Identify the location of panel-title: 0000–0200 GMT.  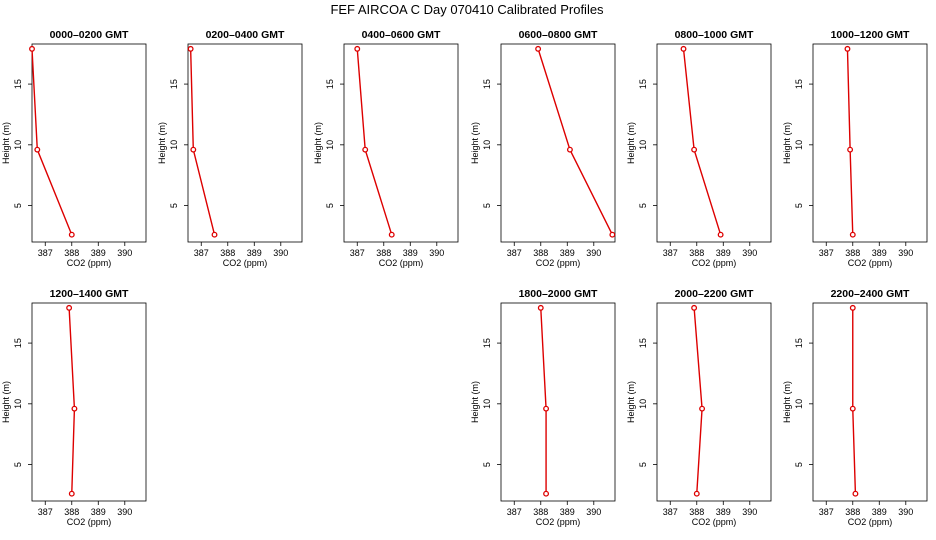
(89, 35).